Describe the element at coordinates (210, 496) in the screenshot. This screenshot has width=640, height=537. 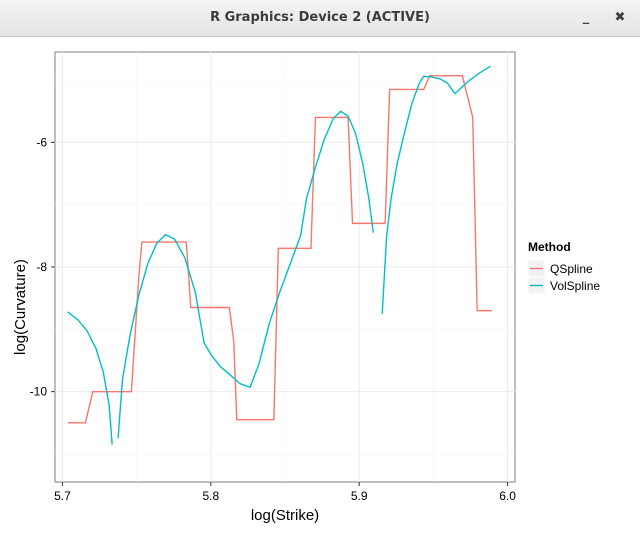
I see `x-tick-label: 5.8` at that location.